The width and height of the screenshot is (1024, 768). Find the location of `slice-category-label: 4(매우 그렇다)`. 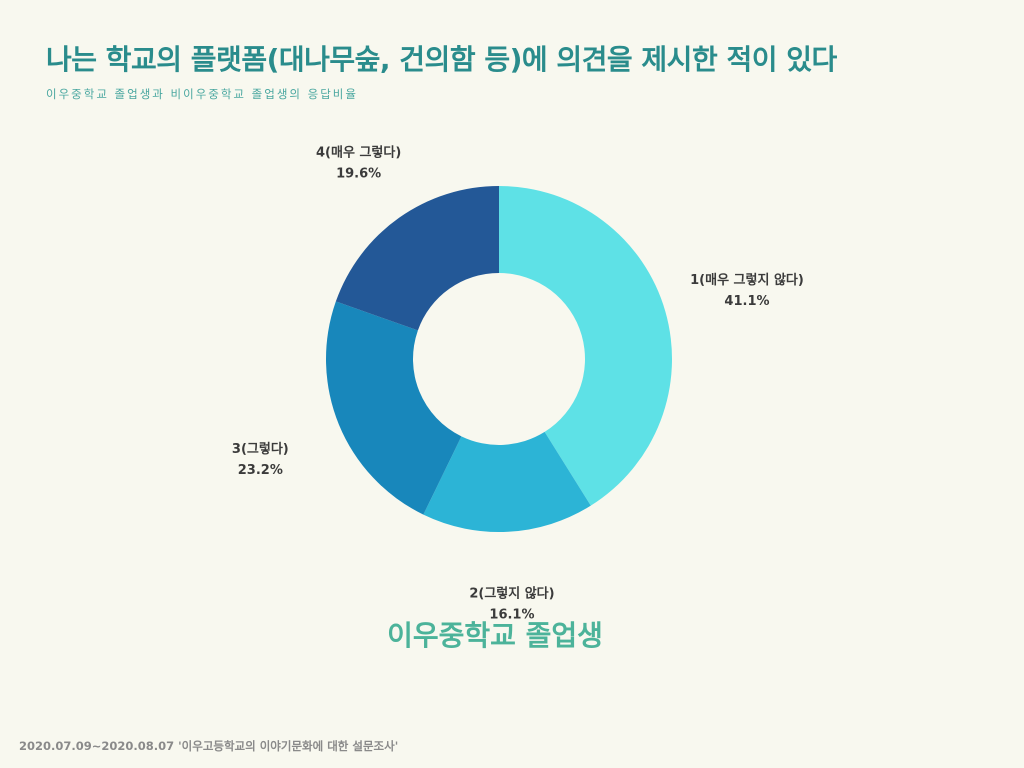

slice-category-label: 4(매우 그렇다) is located at coordinates (358, 153).